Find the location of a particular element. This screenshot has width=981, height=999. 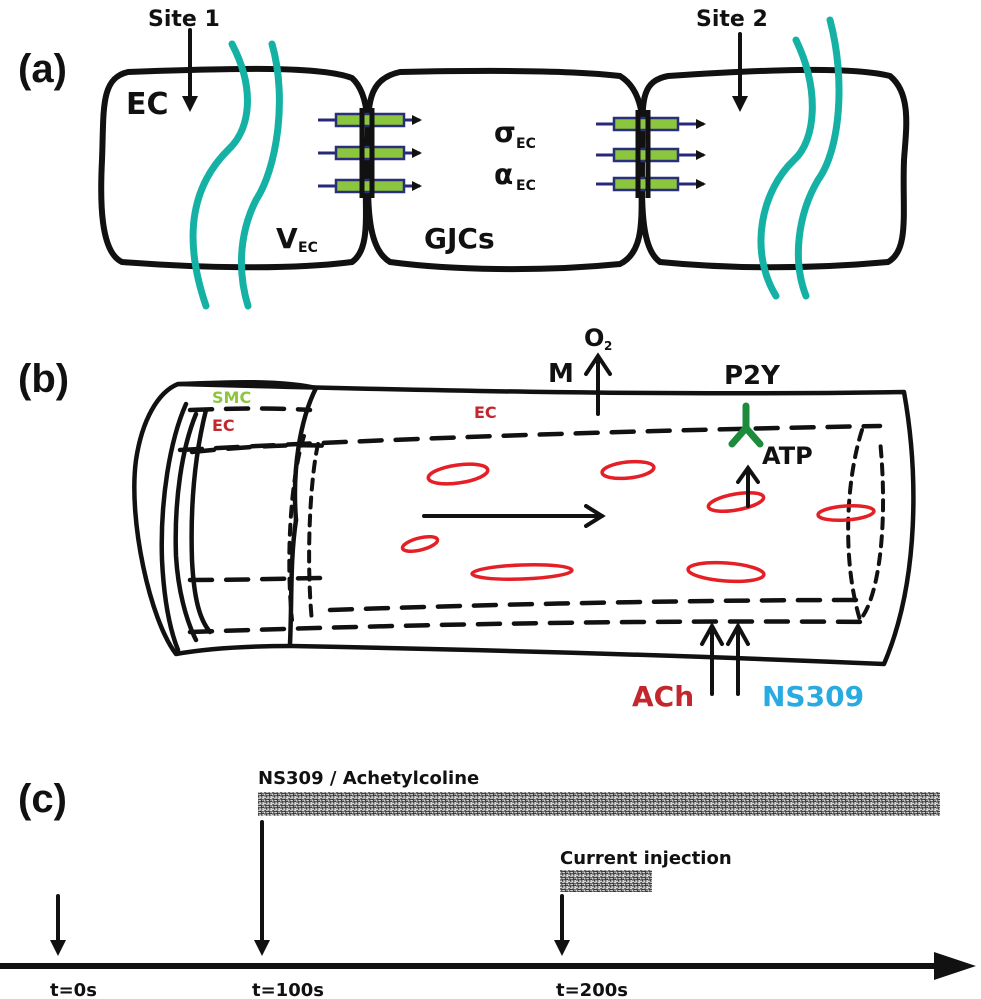

site2-label: Site 2 is located at coordinates (732, 19).